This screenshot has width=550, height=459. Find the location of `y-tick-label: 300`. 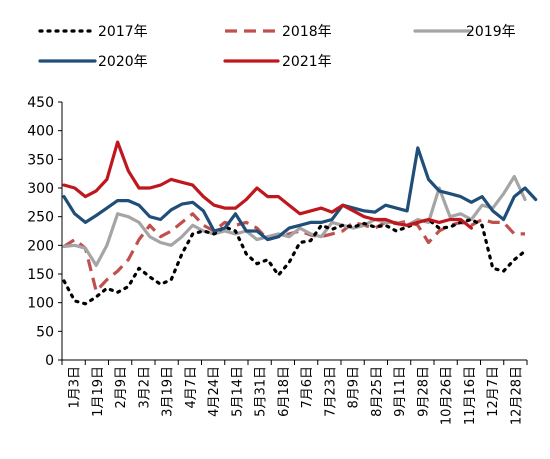

y-tick-label: 300 is located at coordinates (40, 189).